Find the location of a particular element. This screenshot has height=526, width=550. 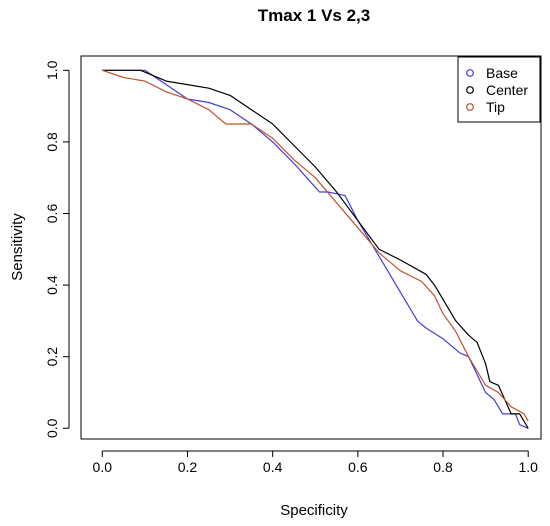

y-tick-label: 0.4 is located at coordinates (52, 285).